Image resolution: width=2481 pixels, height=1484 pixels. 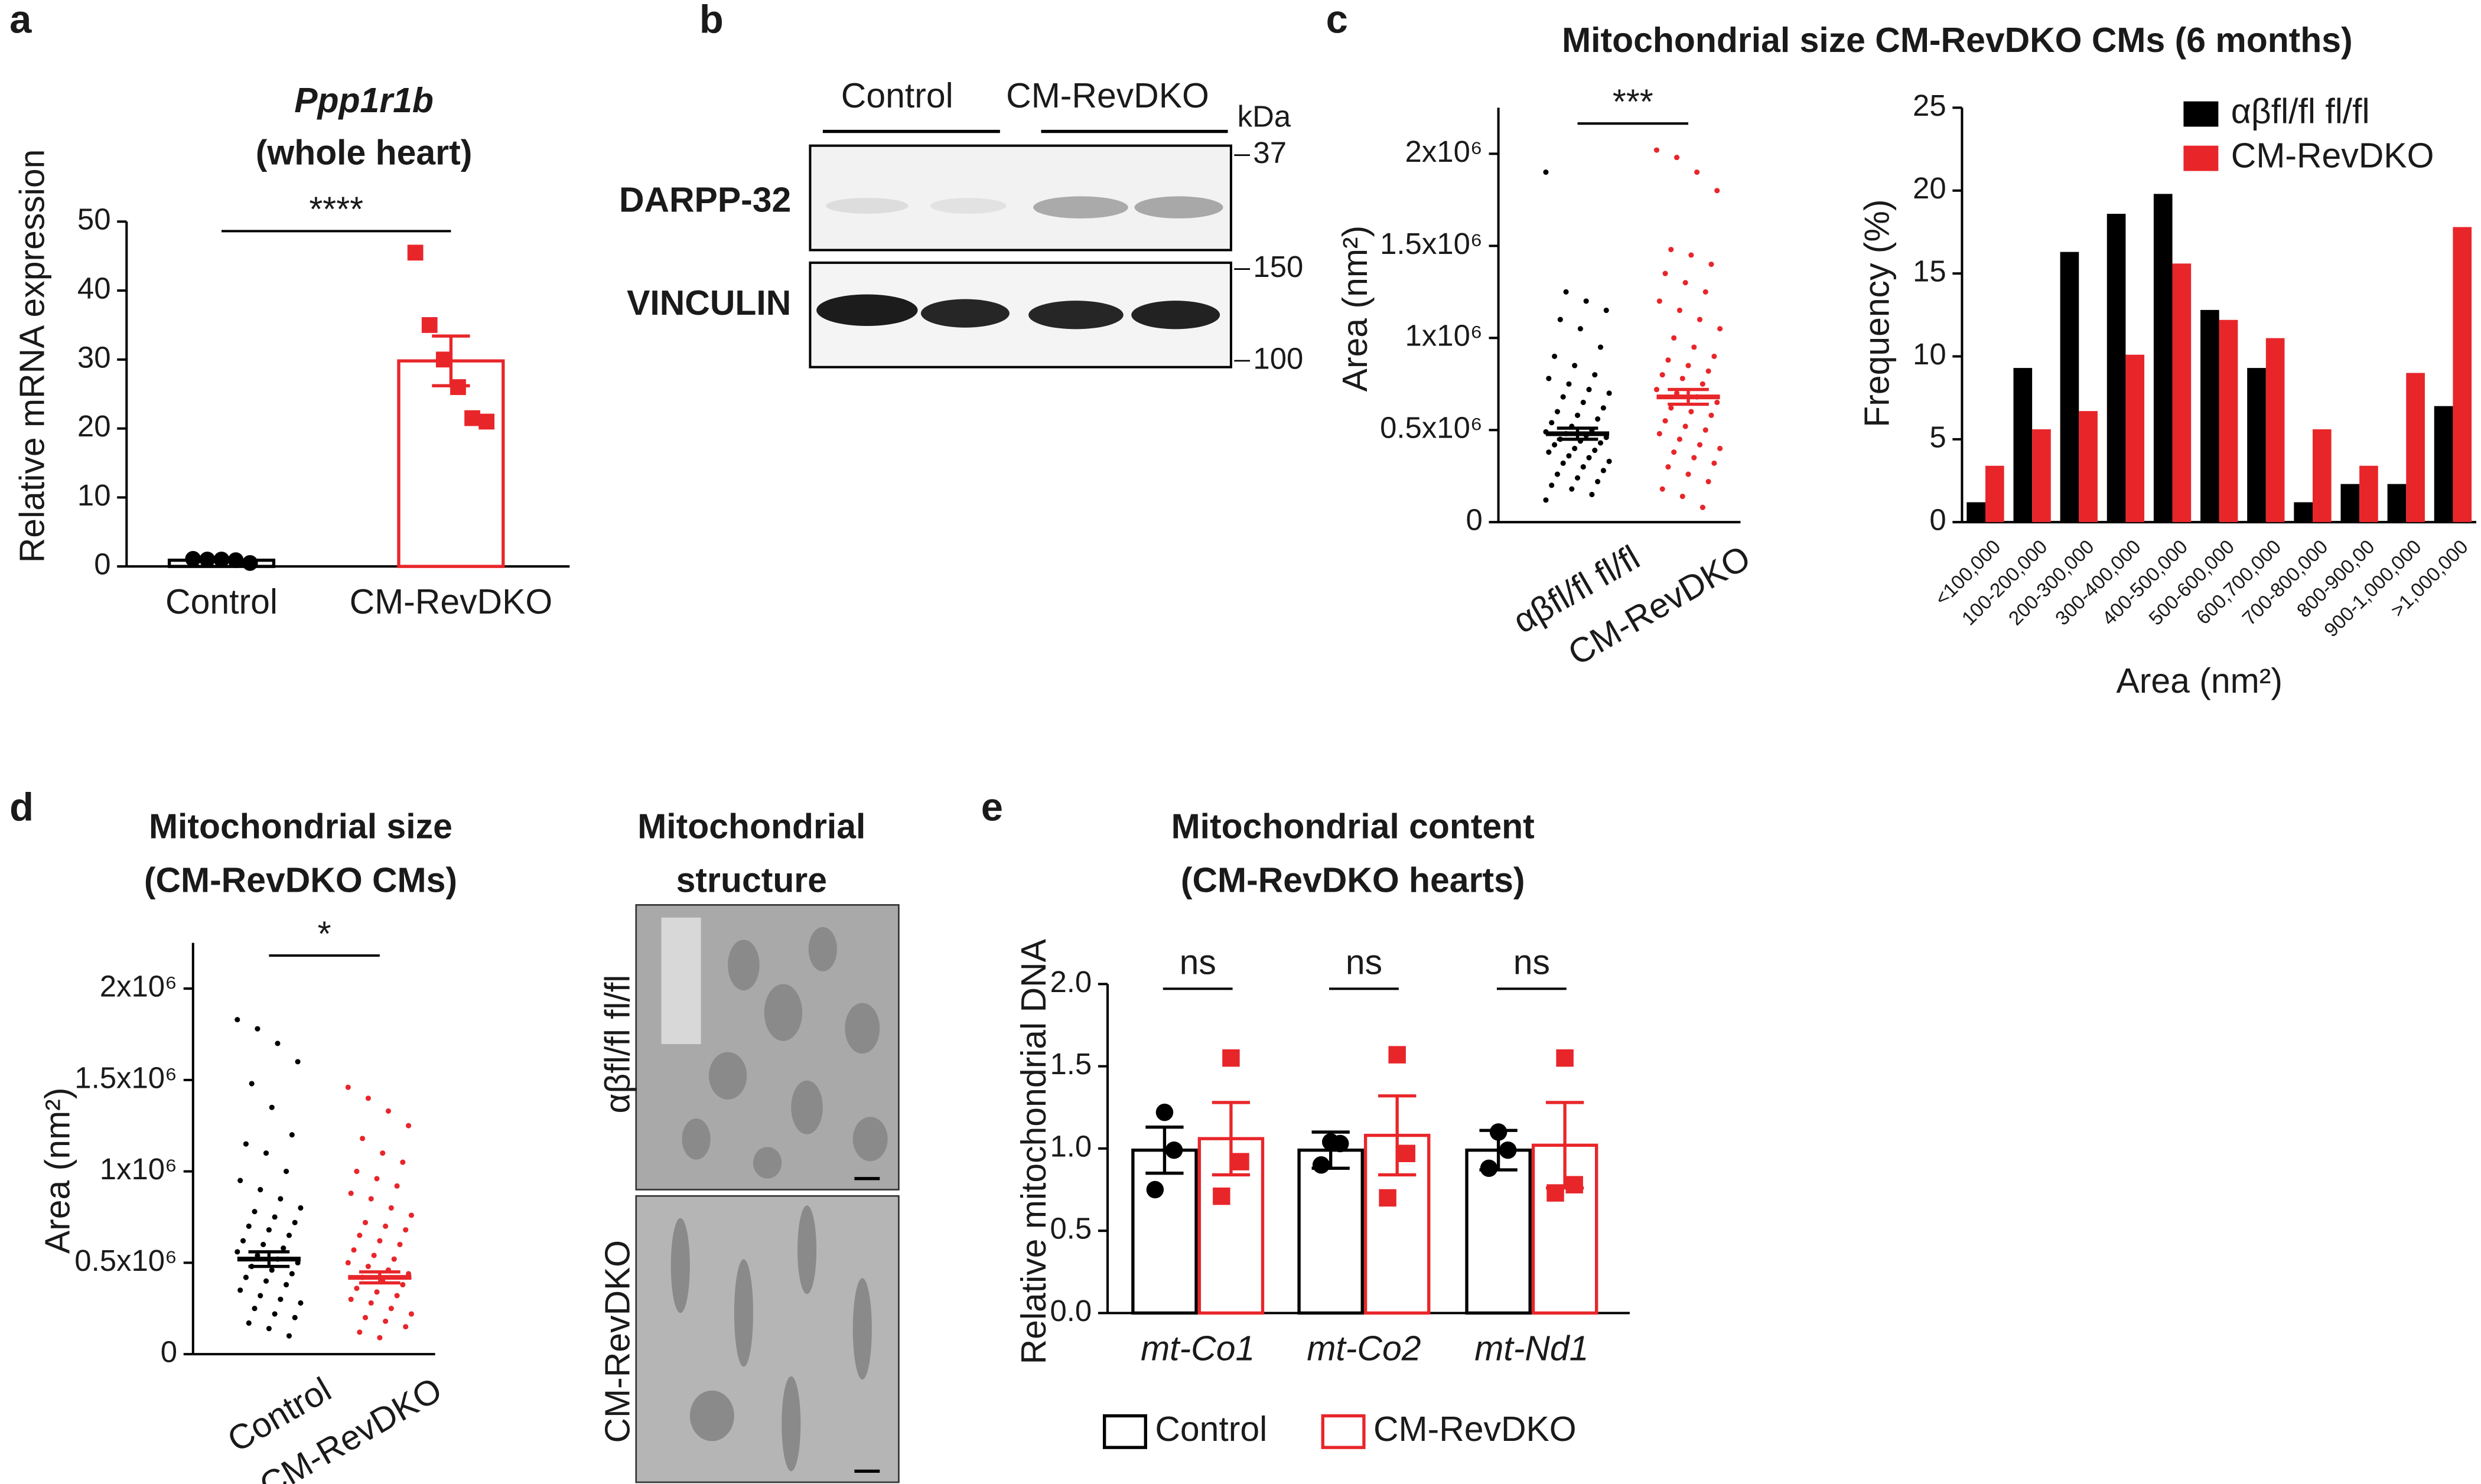 I want to click on x-tick-label: Control, so click(x=222, y=602).